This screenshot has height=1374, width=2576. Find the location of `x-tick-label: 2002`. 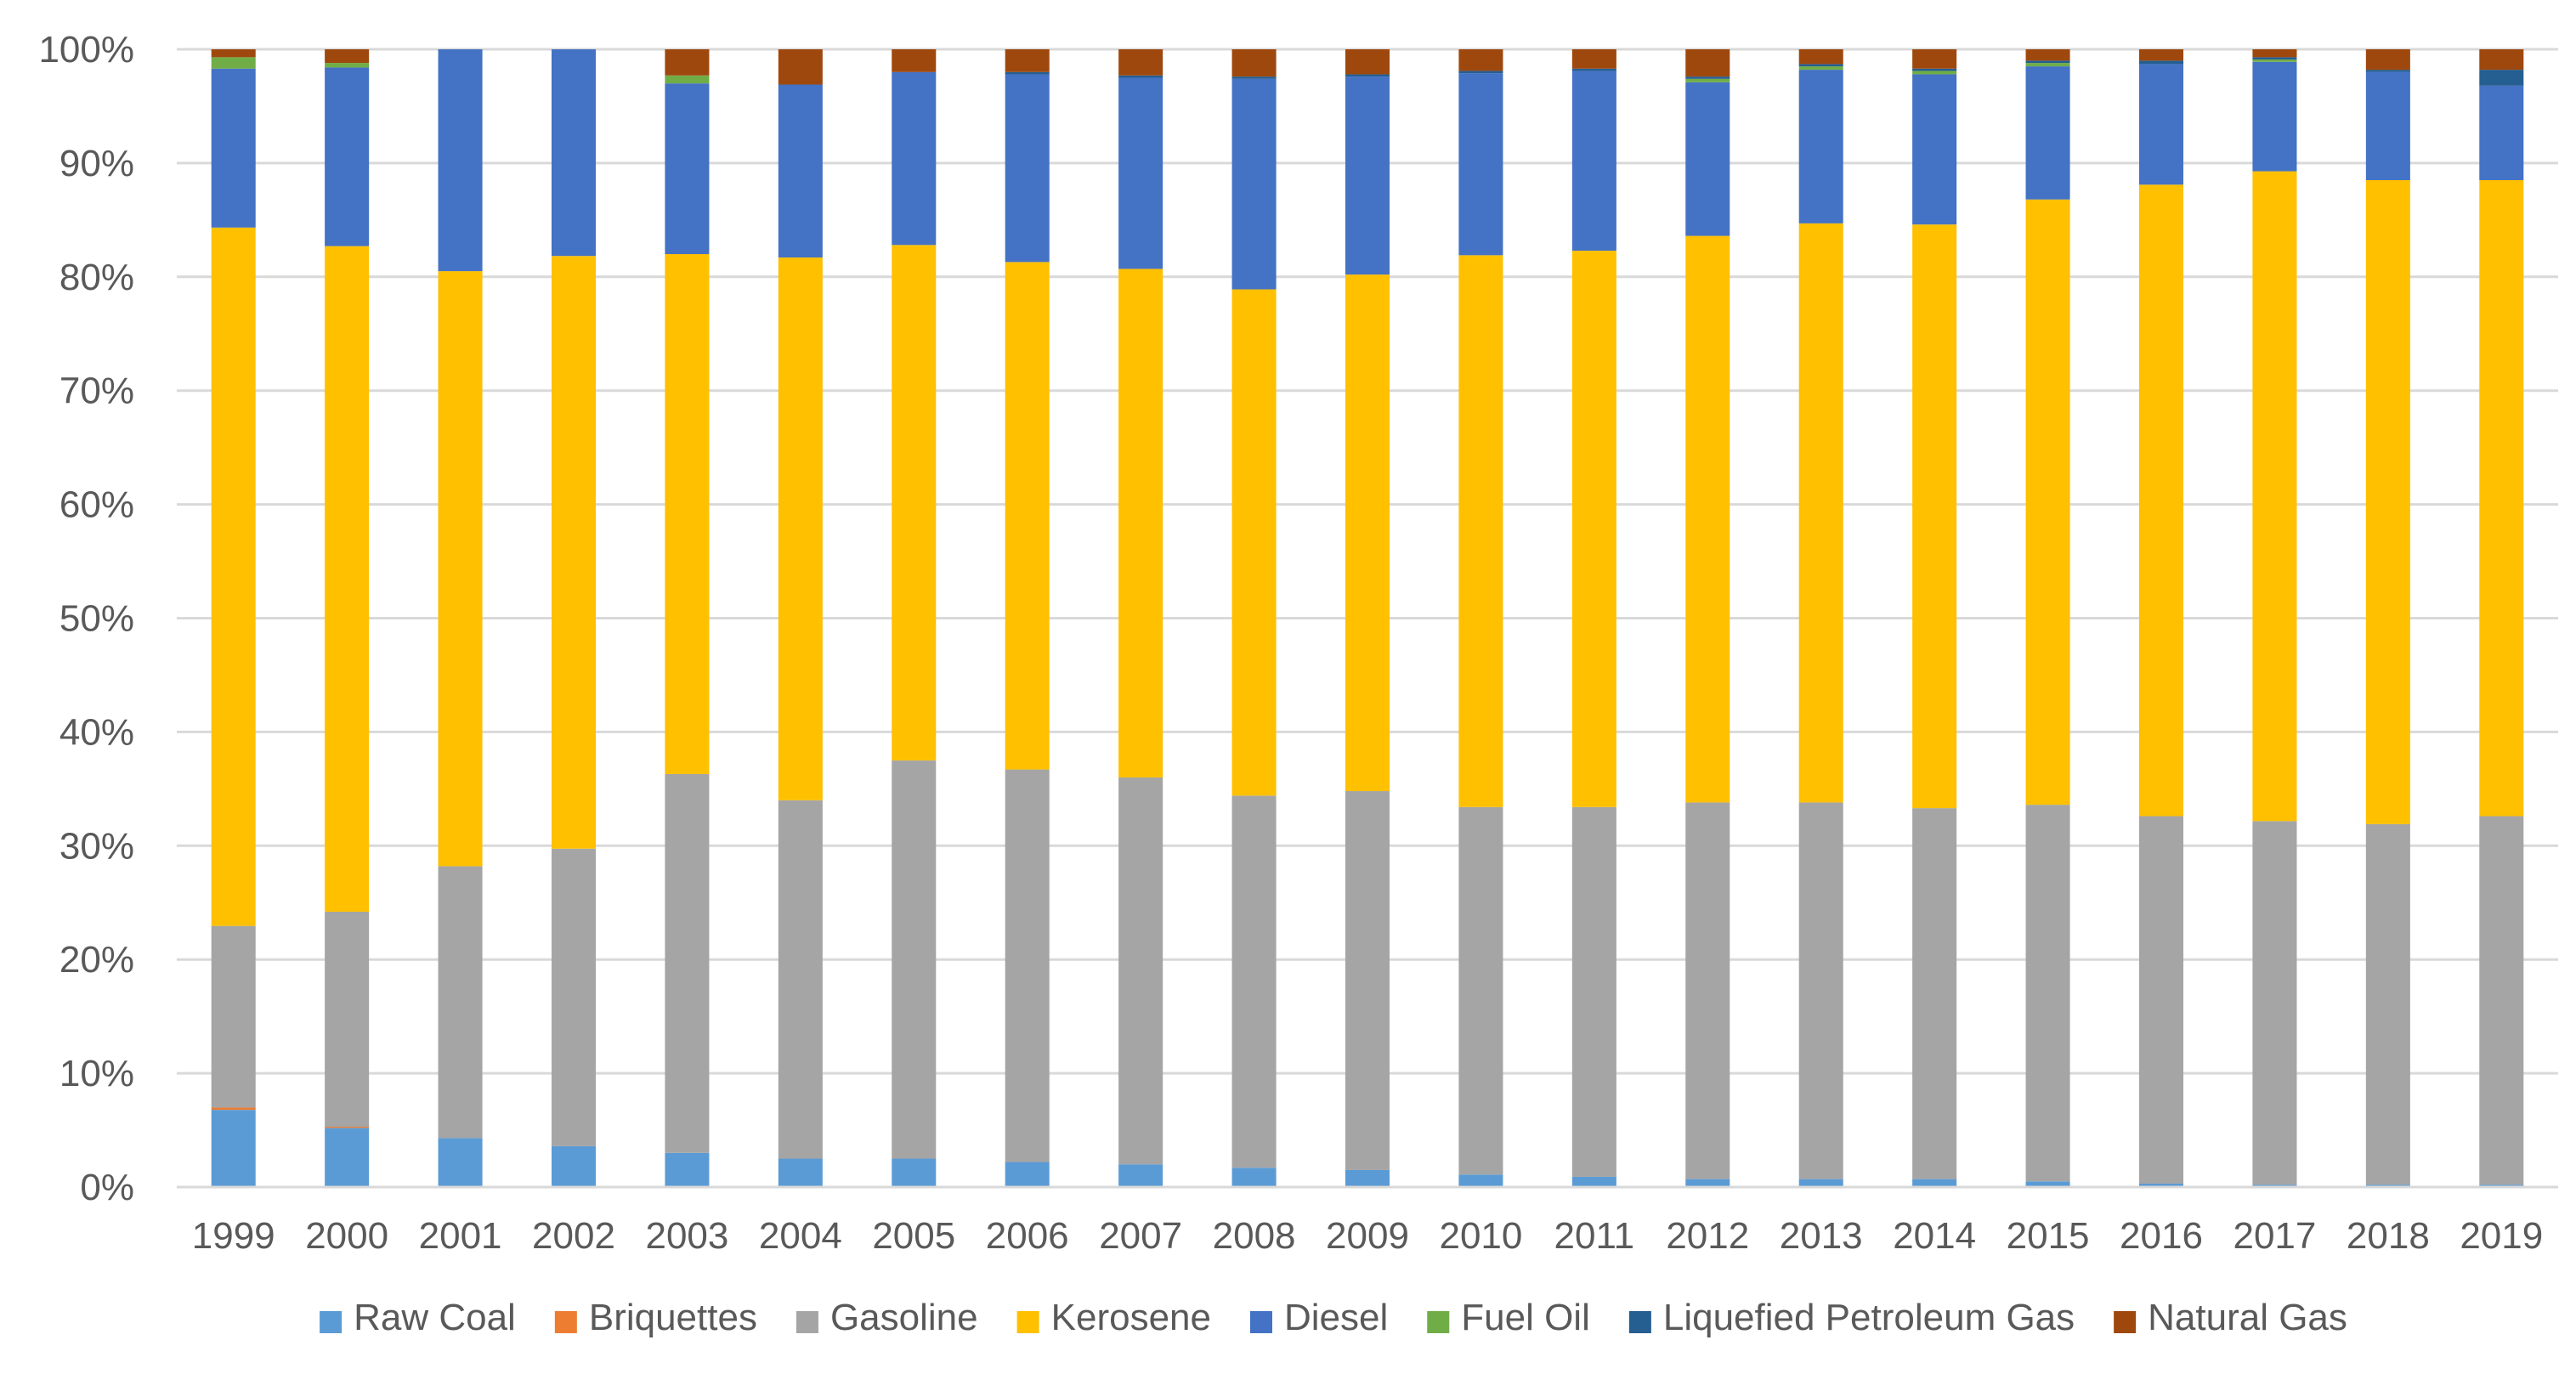

x-tick-label: 2002 is located at coordinates (573, 1236).